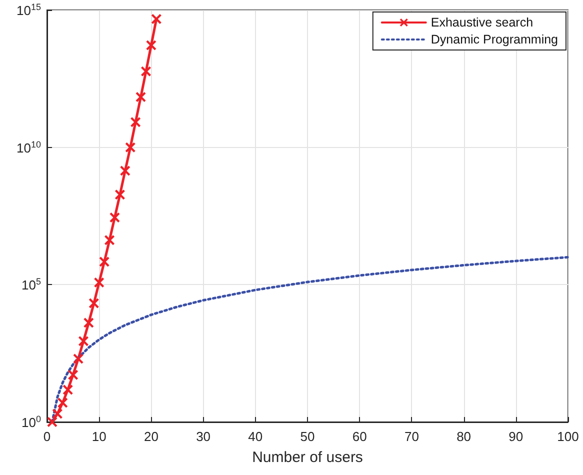 This screenshot has height=475, width=583. I want to click on x-tick-label: 80, so click(464, 436).